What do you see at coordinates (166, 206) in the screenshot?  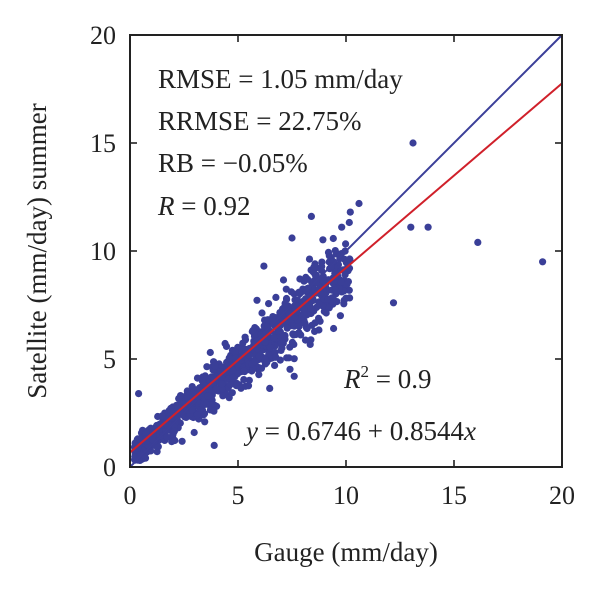 I see `r-symbol: R` at bounding box center [166, 206].